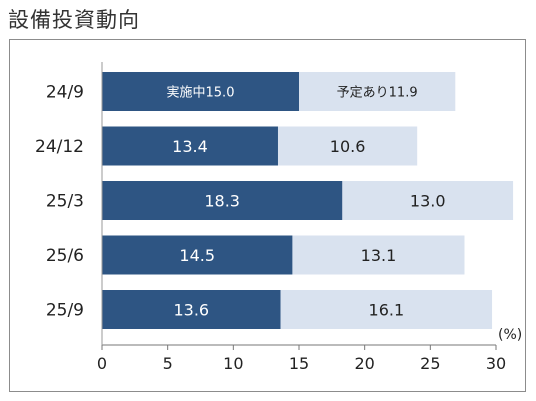 This screenshot has width=536, height=401. I want to click on data-label-planned-3: 13.1, so click(379, 255).